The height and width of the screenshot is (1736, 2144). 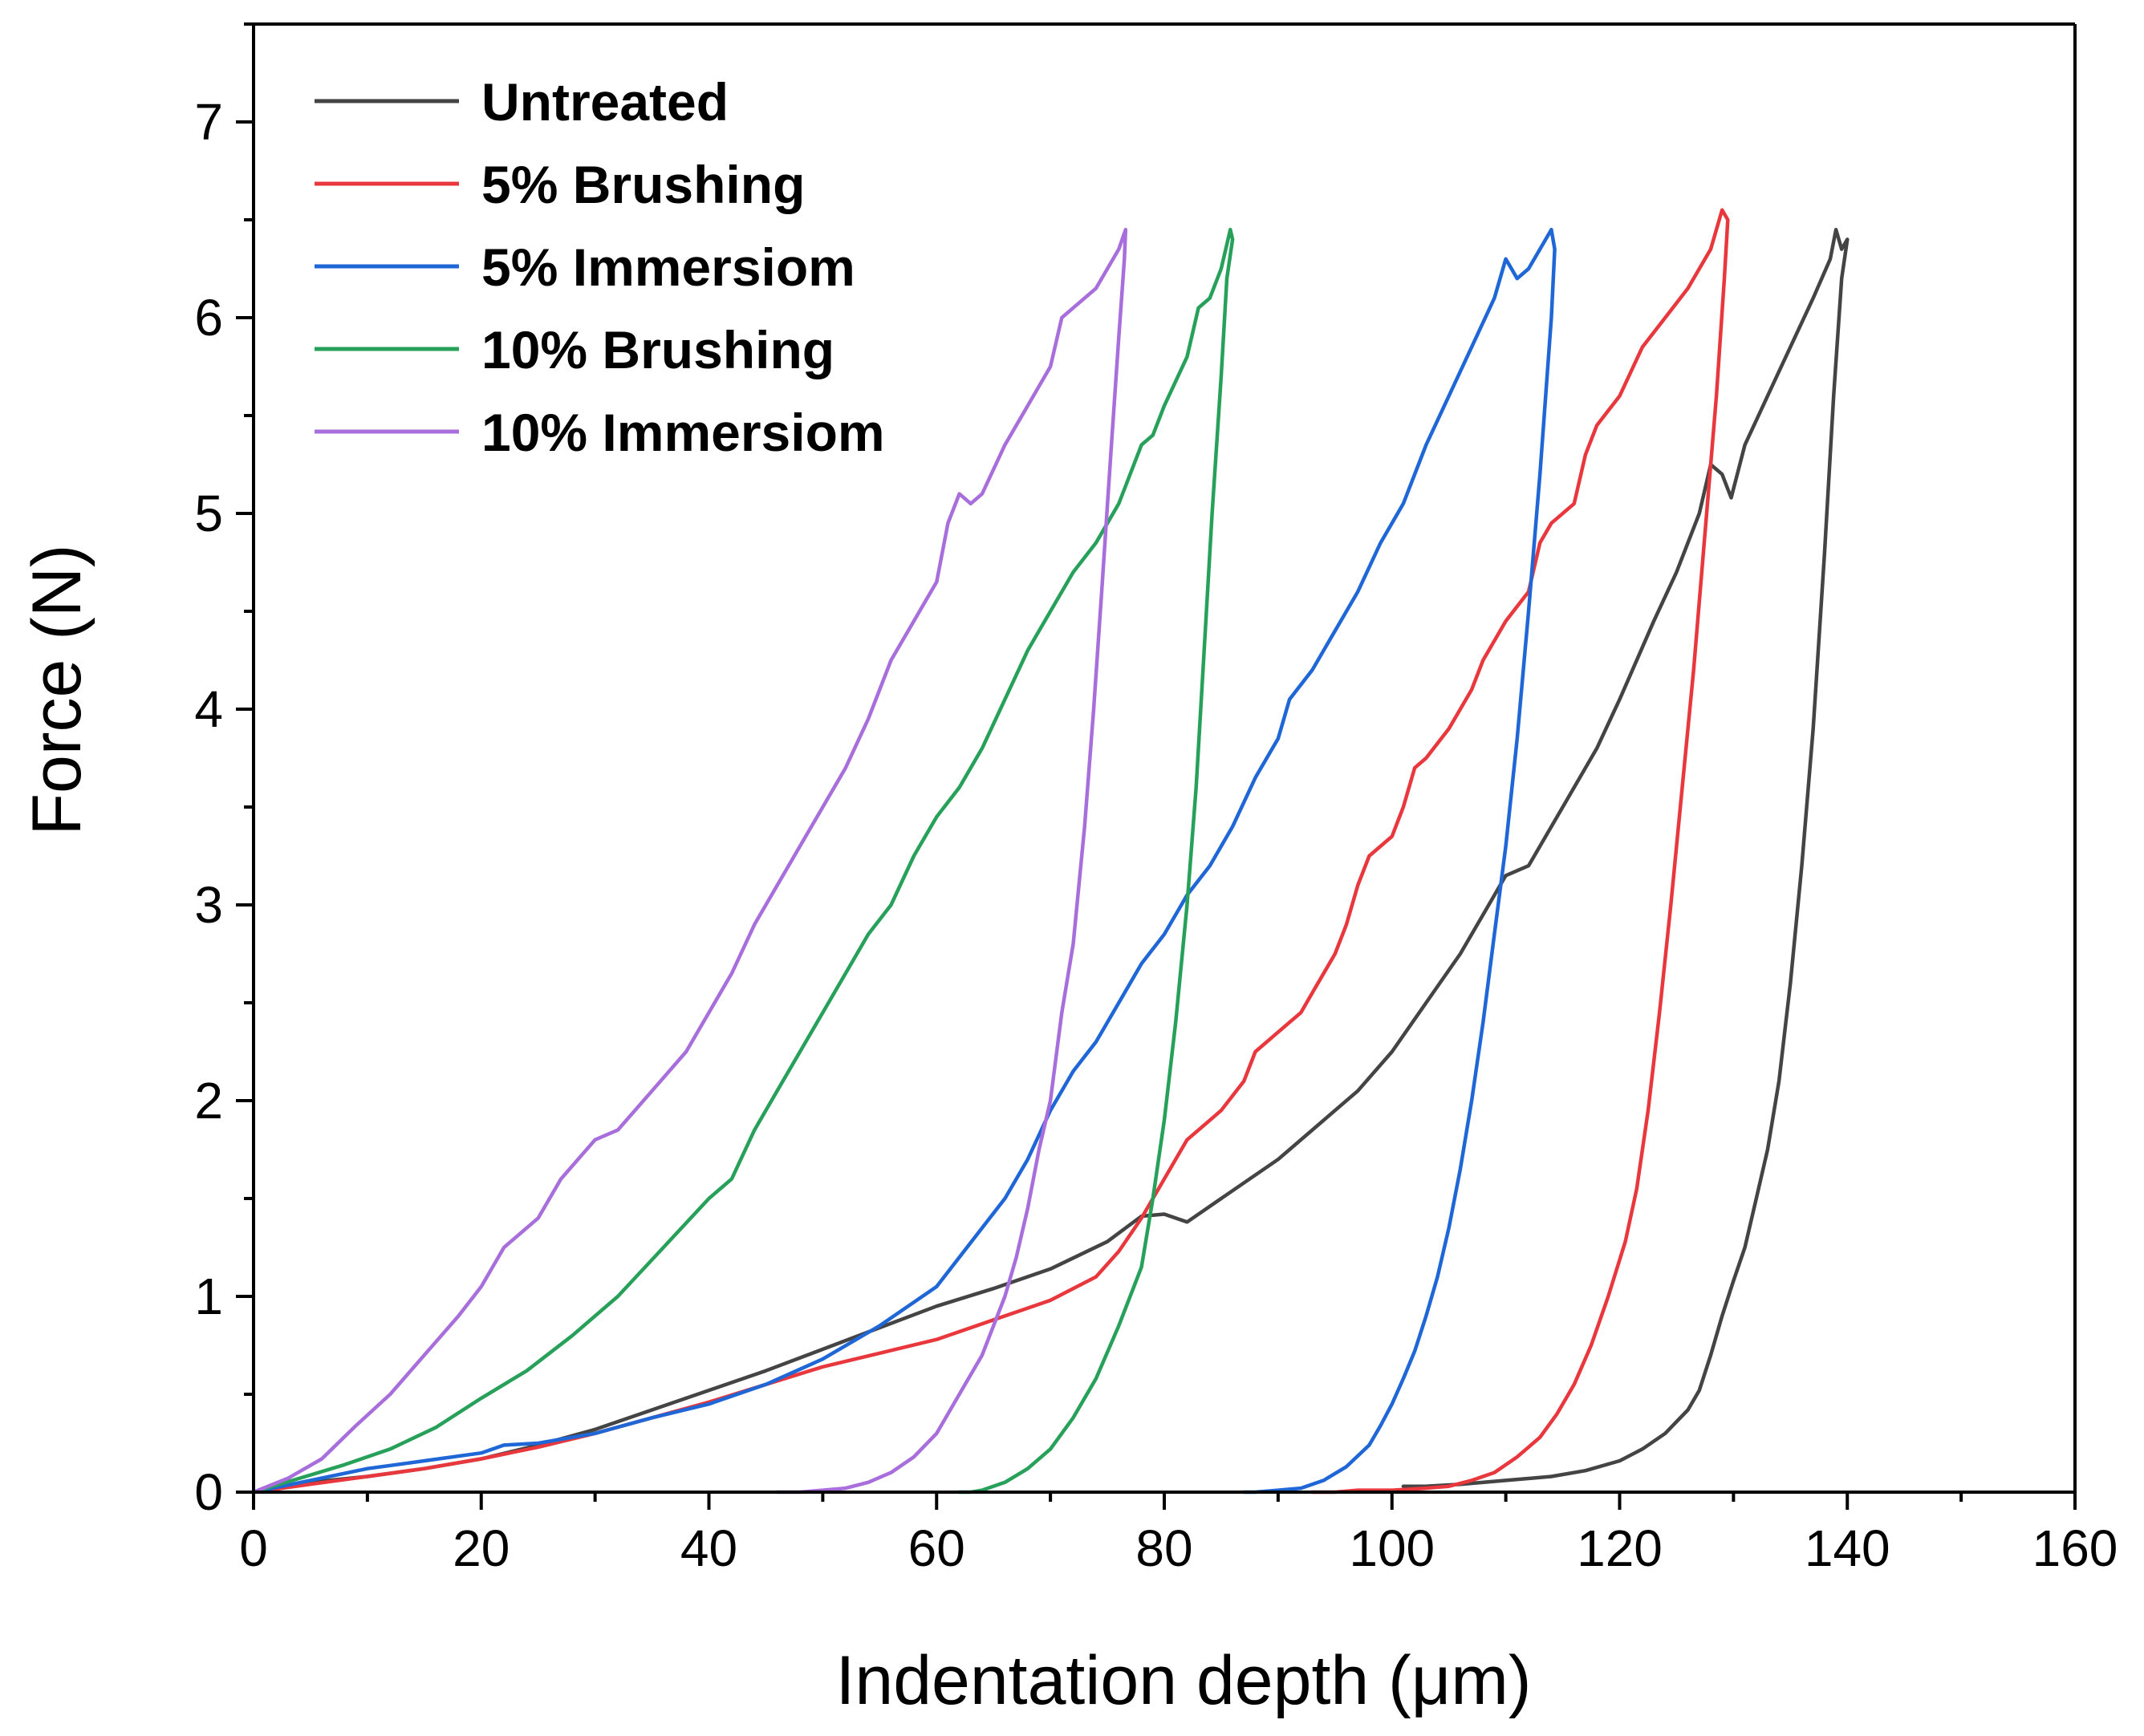 I want to click on legend-label-5pct-immersiom: 5% Immersiom, so click(x=668, y=267).